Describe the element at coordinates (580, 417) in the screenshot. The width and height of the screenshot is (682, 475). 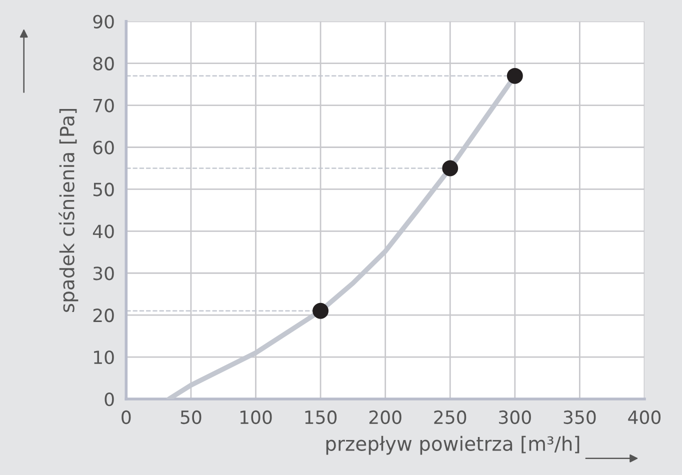
I see `x-tick-label: 350` at that location.